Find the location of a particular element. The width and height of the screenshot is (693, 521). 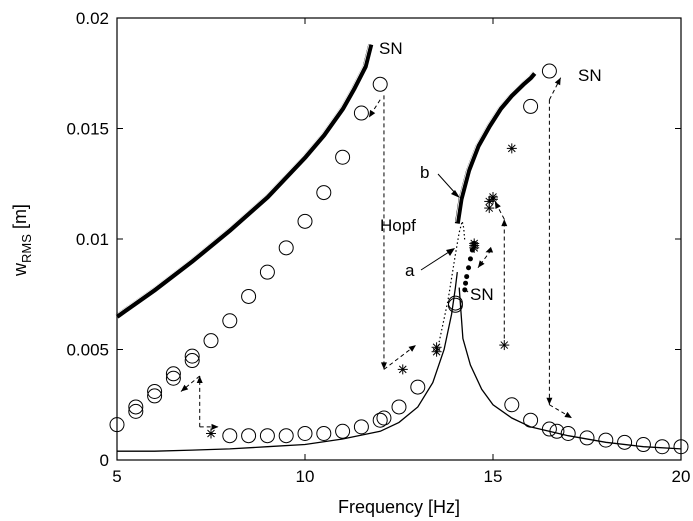

y-tick-label: 0.01 is located at coordinates (92, 239).